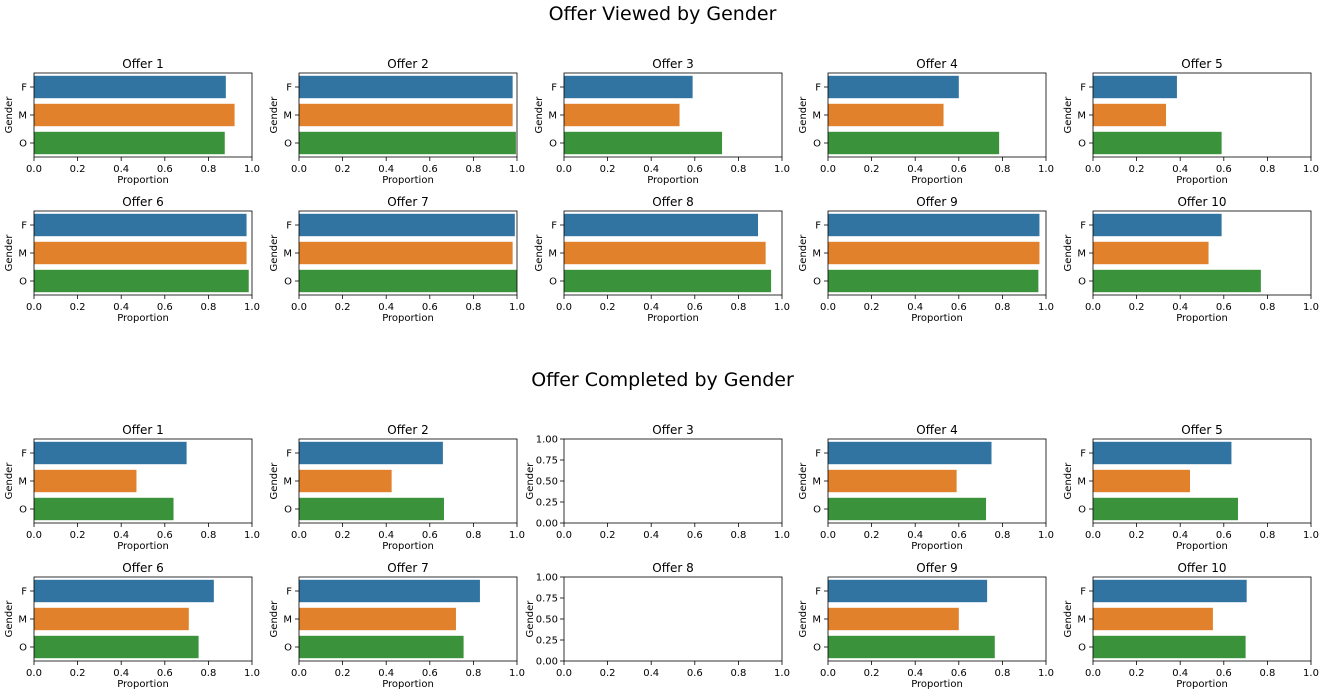 The image size is (1325, 696). Describe the element at coordinates (165, 307) in the screenshot. I see `viewed-offer-6-xtick-label-3: 0.6` at that location.